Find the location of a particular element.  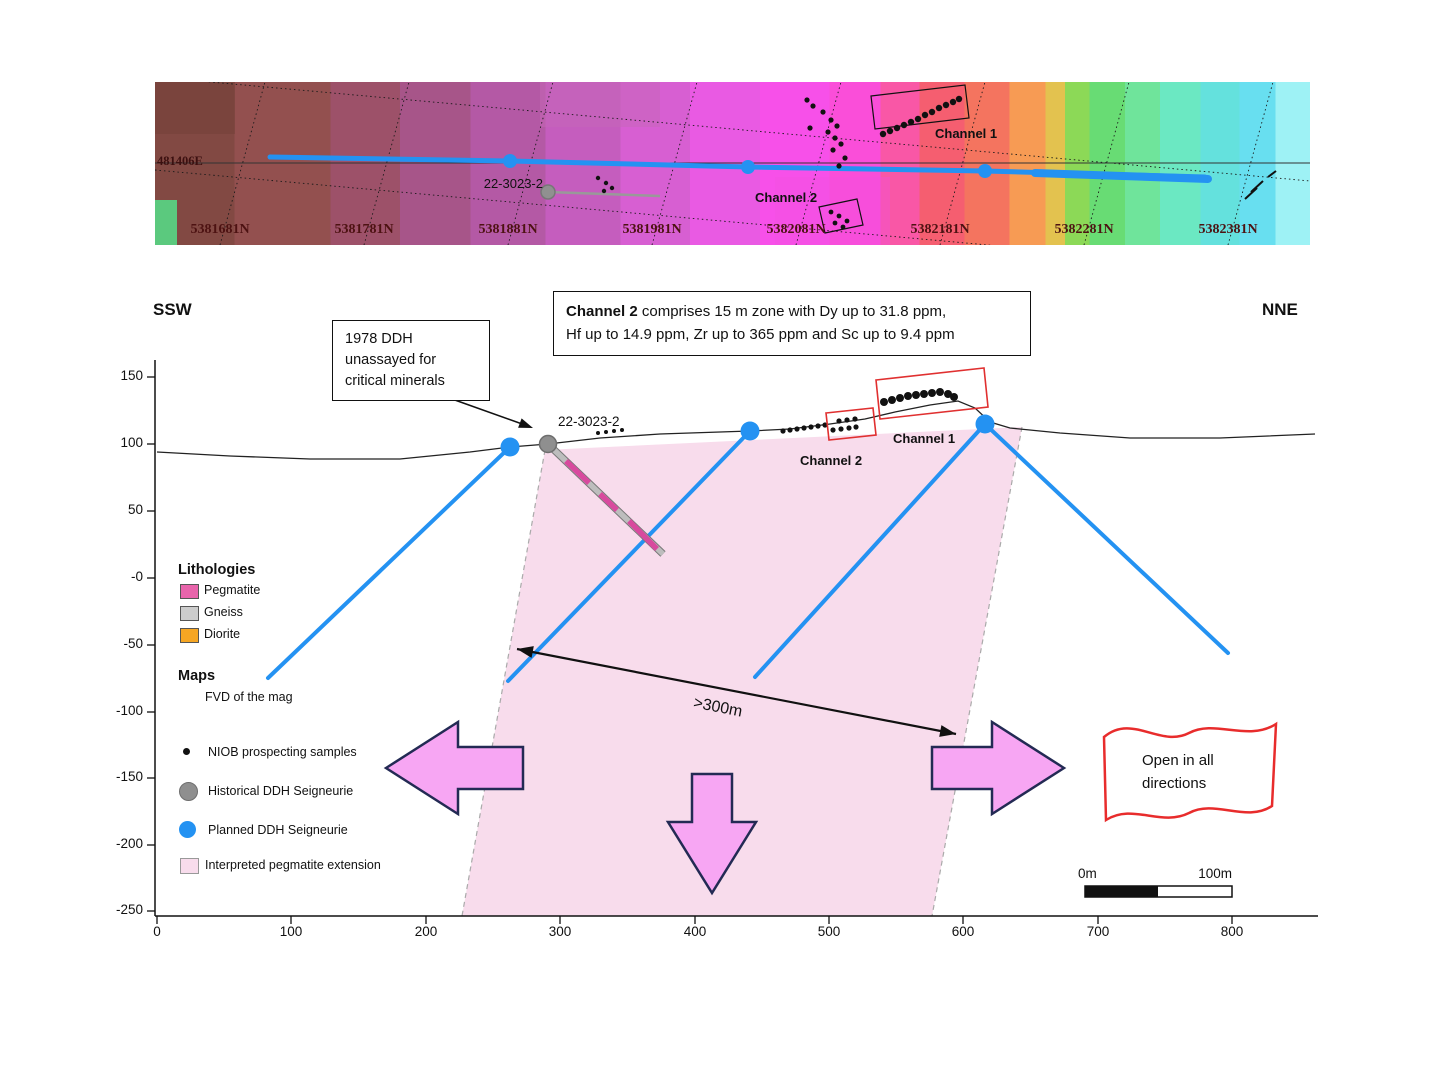

legend-planned-label: Planned DDH Seigneurie is located at coordinates (278, 830).